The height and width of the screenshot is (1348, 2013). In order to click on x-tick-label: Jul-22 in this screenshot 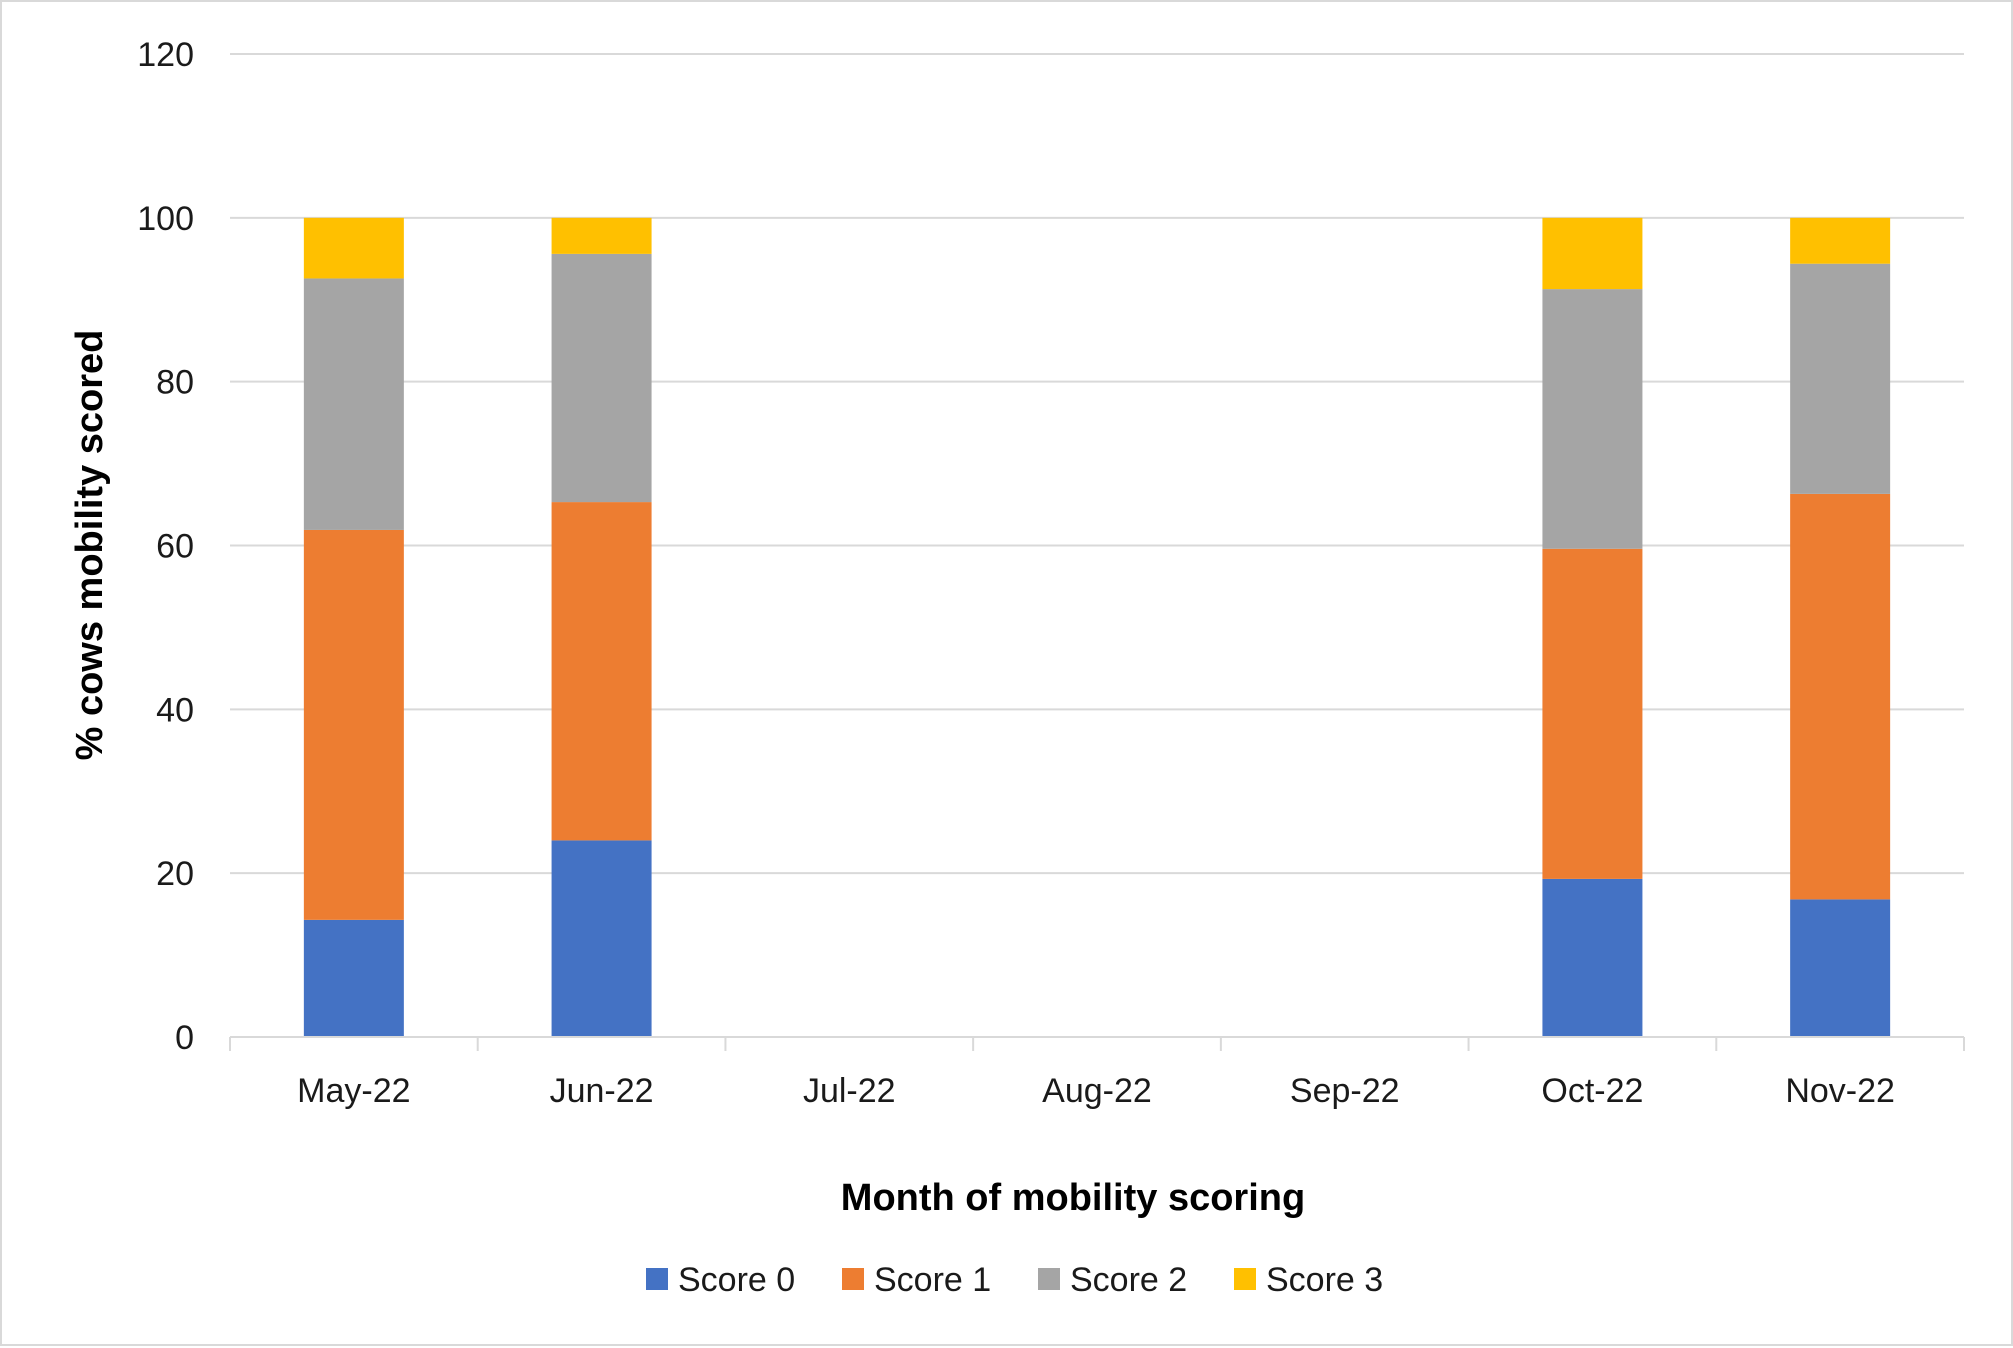, I will do `click(849, 1091)`.